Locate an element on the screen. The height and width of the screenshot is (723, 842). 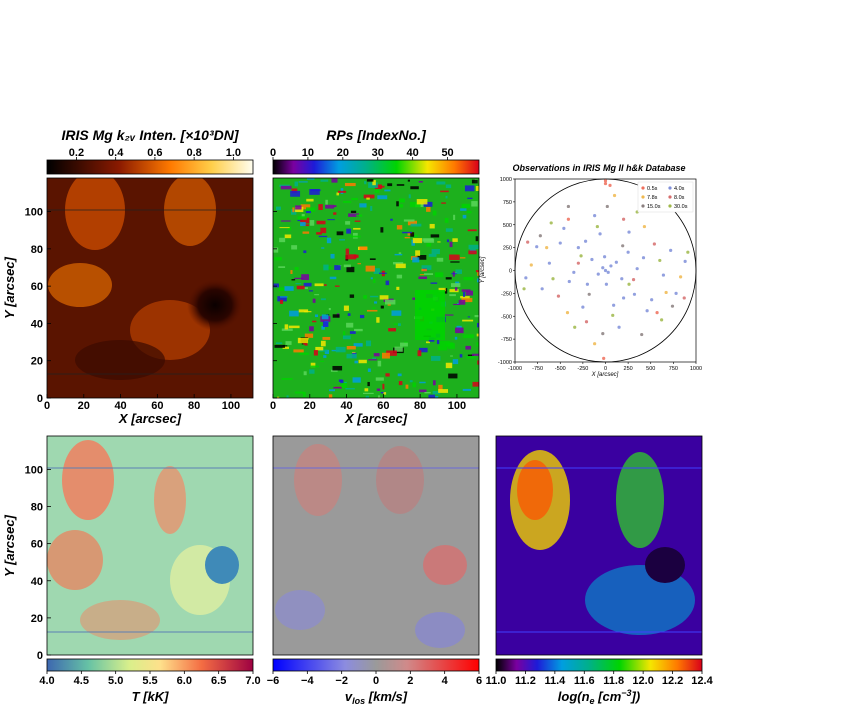
rps-x-tick-label: 60 is located at coordinates (383, 406).